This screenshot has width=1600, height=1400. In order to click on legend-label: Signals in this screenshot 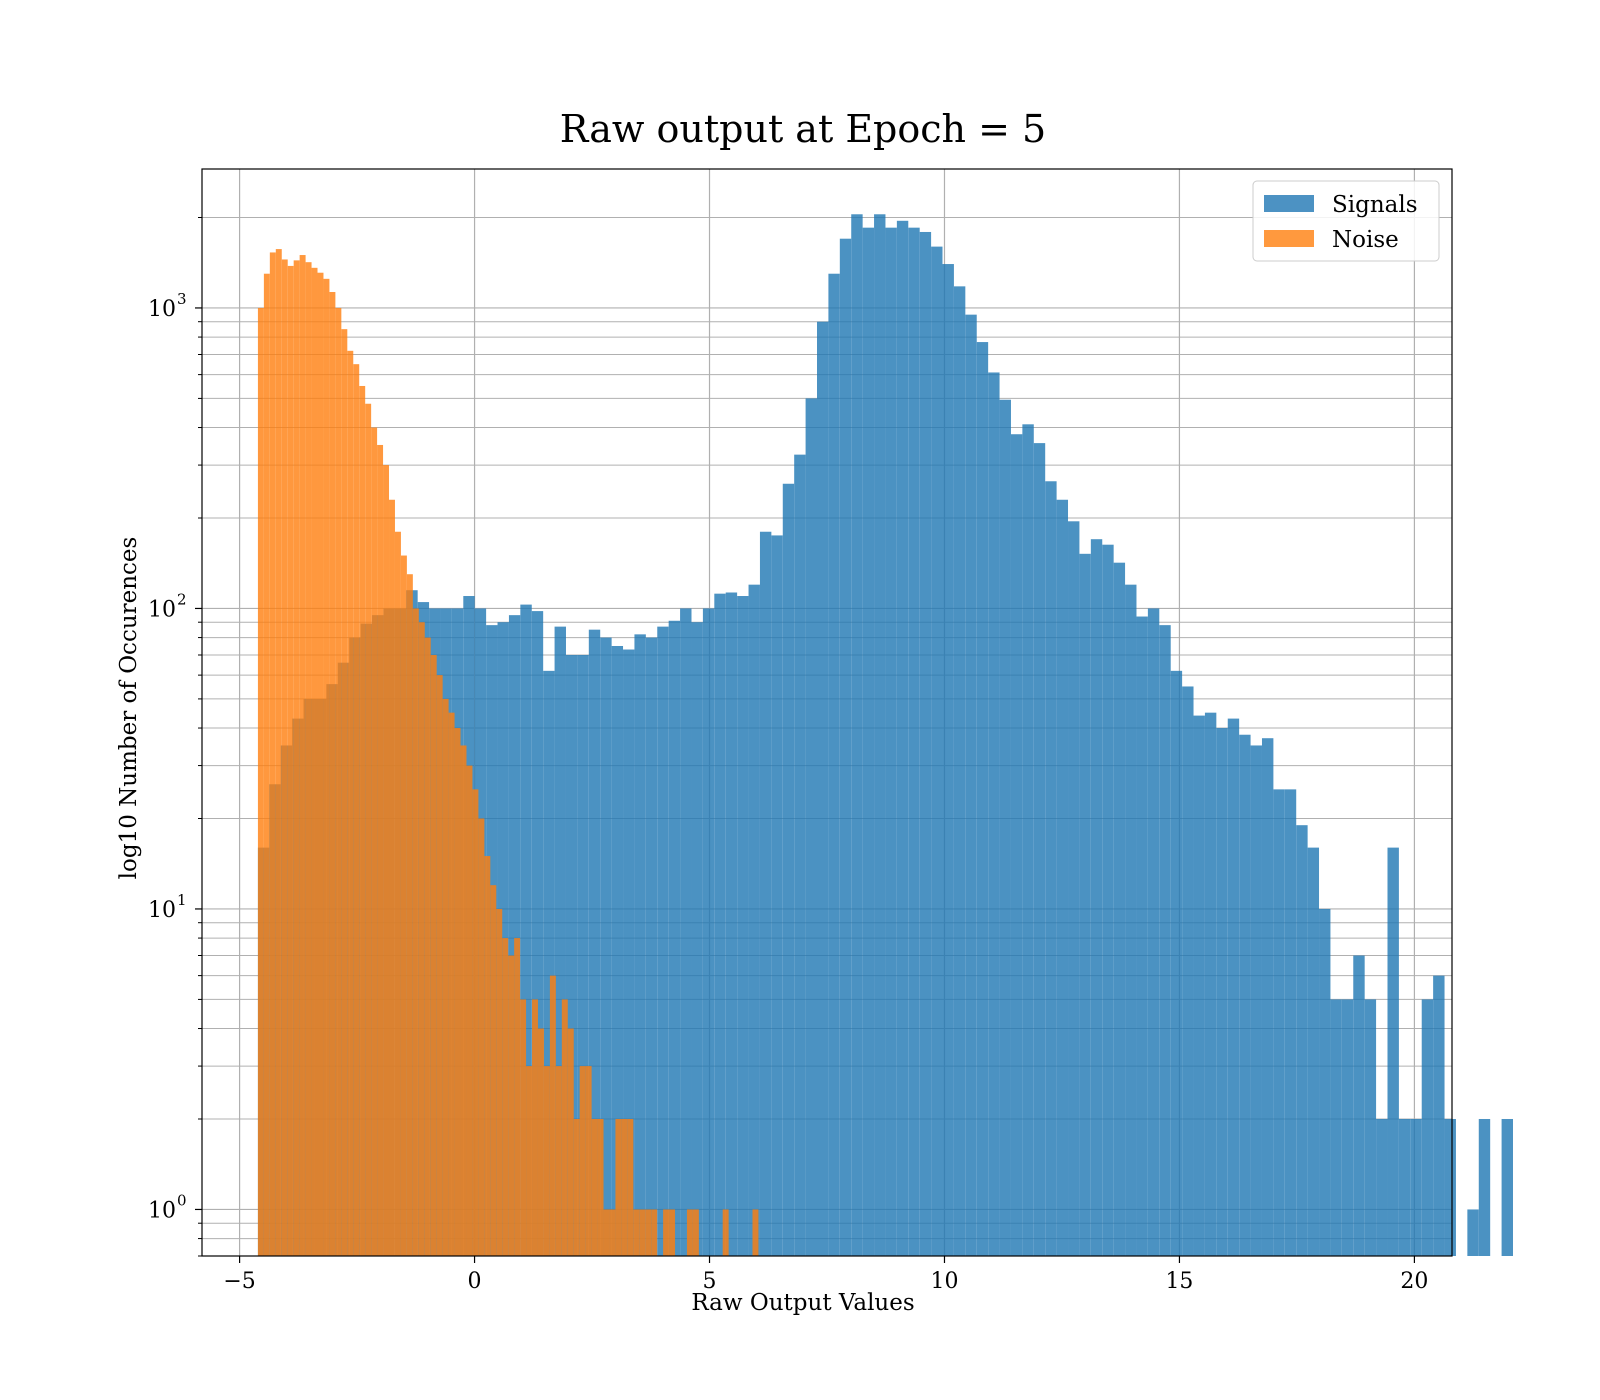, I will do `click(1375, 205)`.